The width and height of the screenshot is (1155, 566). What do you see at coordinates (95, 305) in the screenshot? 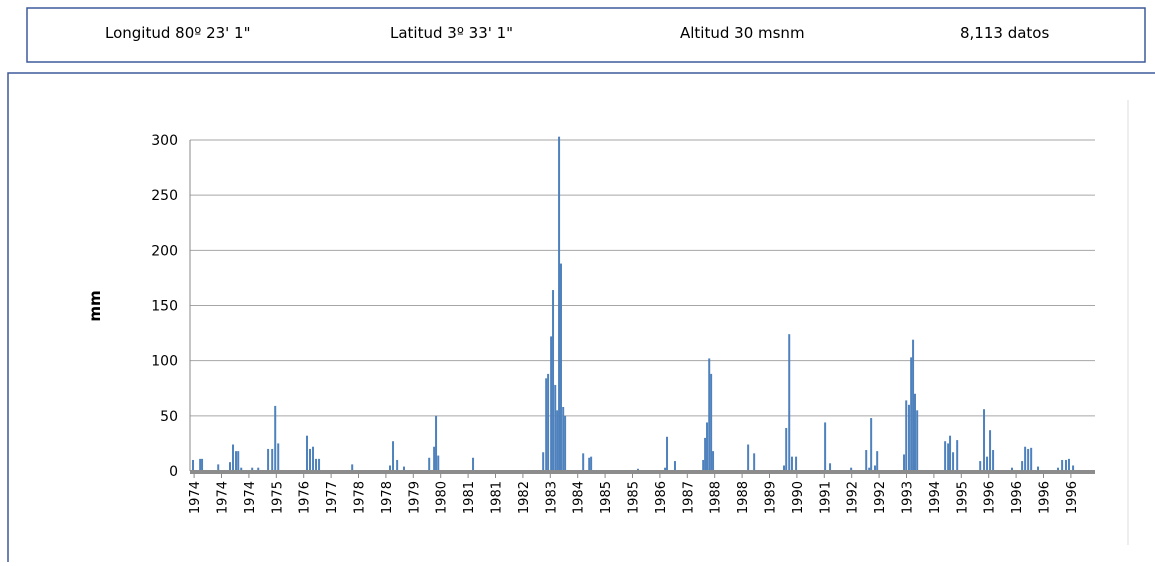
I see `y-axis-label: mm` at bounding box center [95, 305].